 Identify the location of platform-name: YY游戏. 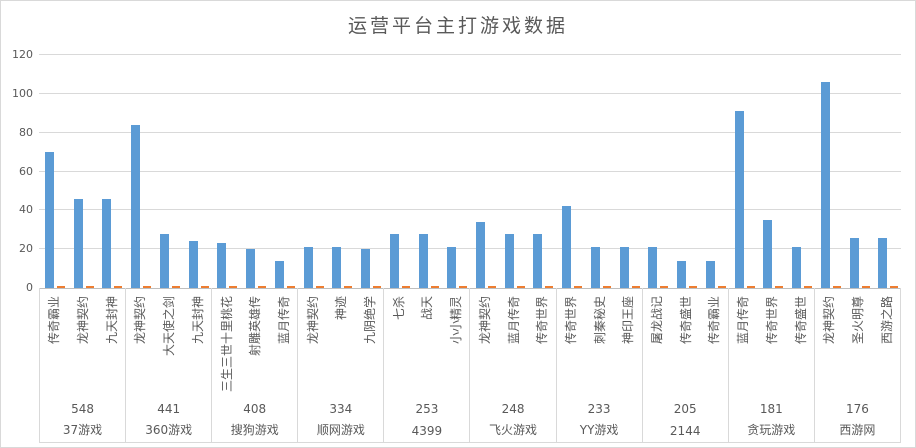
(599, 430).